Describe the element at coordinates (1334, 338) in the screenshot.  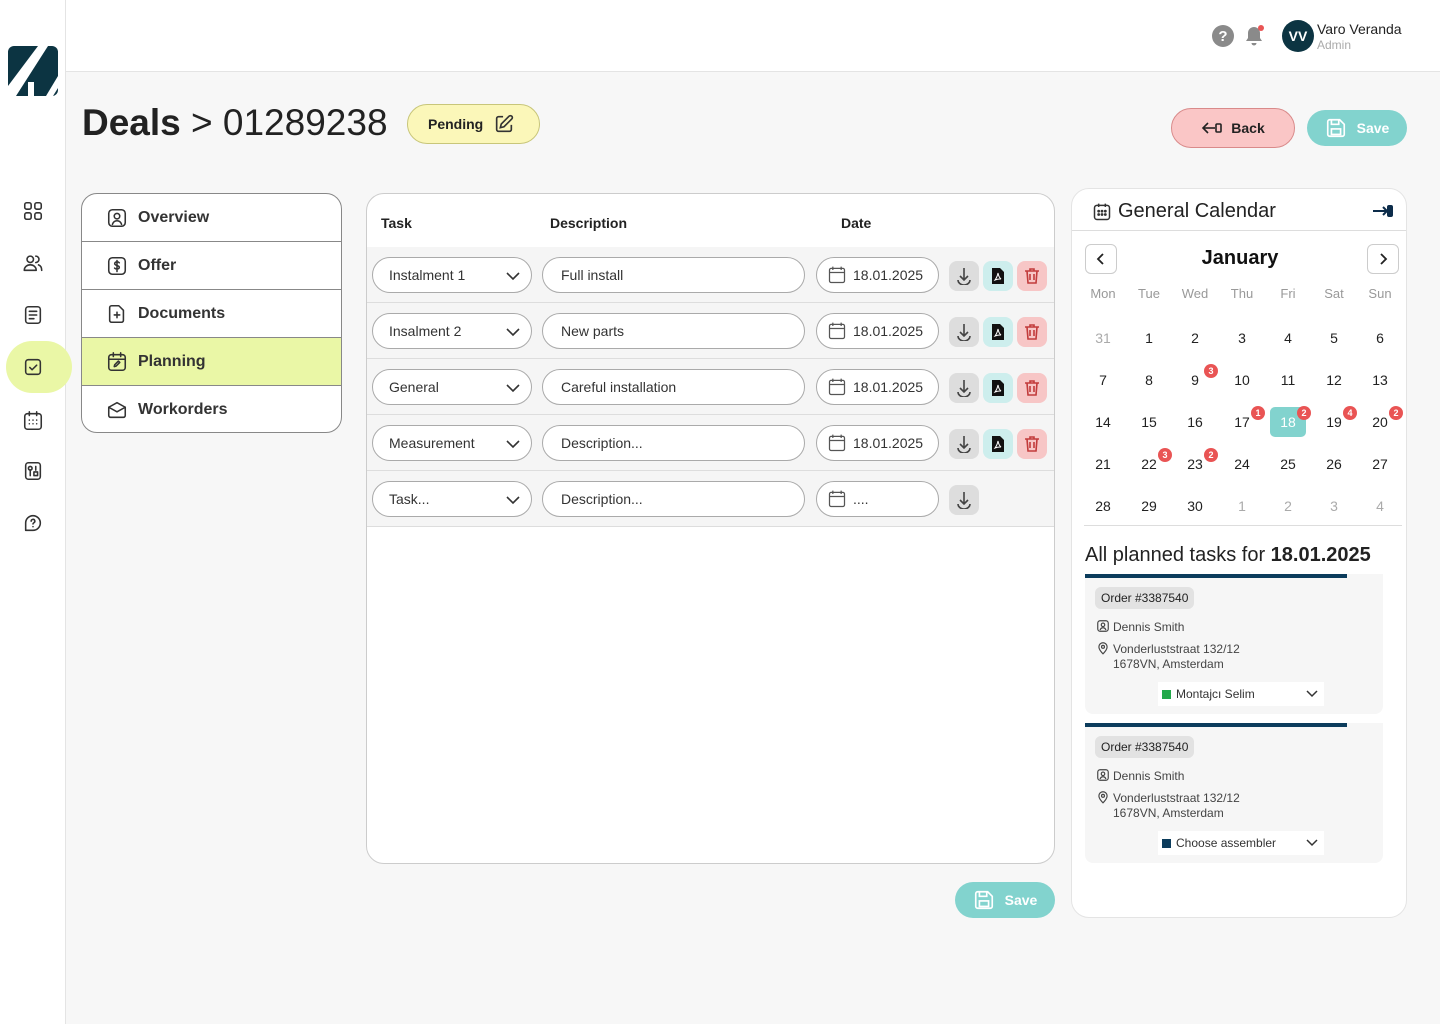
I see `calendar-day: 5` at that location.